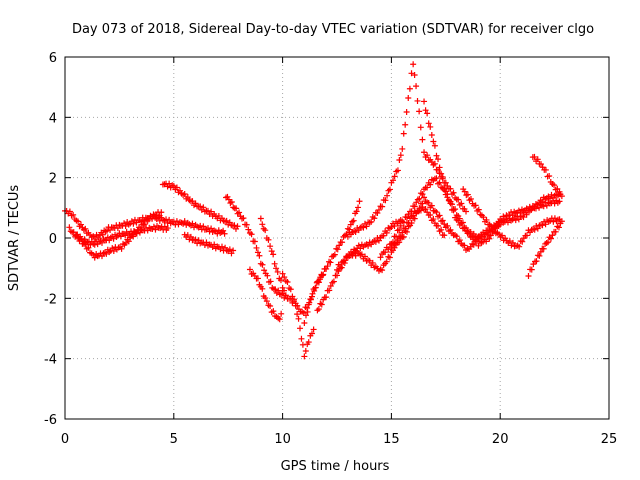  I want to click on series-track-h, so click(273, 257).